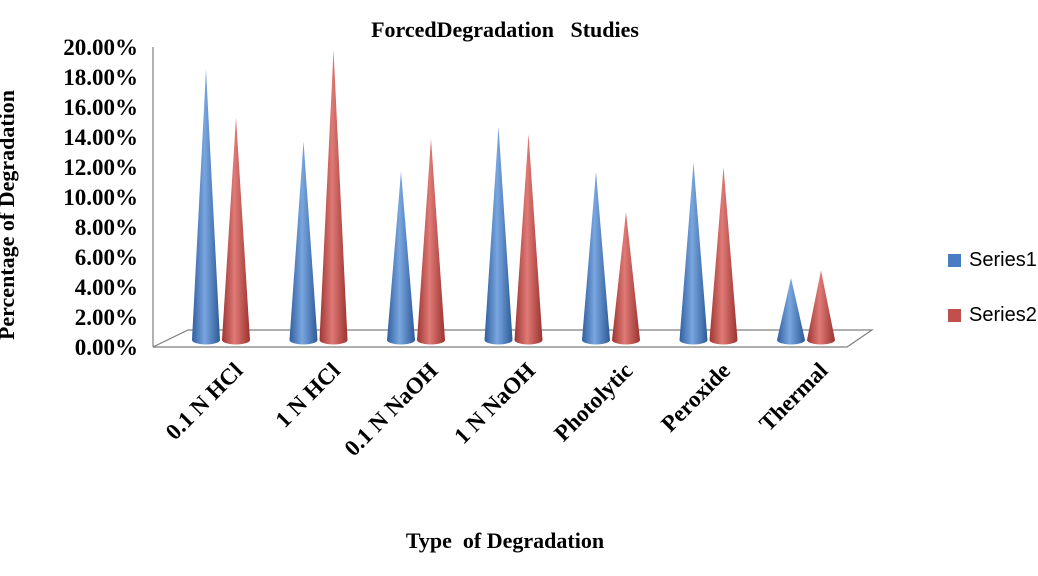  What do you see at coordinates (106, 227) in the screenshot?
I see `y-tick-label: 8.00%` at bounding box center [106, 227].